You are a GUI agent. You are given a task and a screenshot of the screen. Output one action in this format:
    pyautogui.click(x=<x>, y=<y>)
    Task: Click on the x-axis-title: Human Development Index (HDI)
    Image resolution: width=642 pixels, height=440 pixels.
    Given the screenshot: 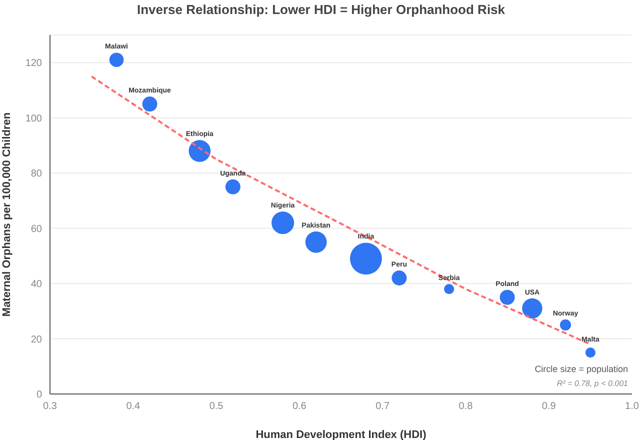 What is the action you would take?
    pyautogui.click(x=341, y=434)
    